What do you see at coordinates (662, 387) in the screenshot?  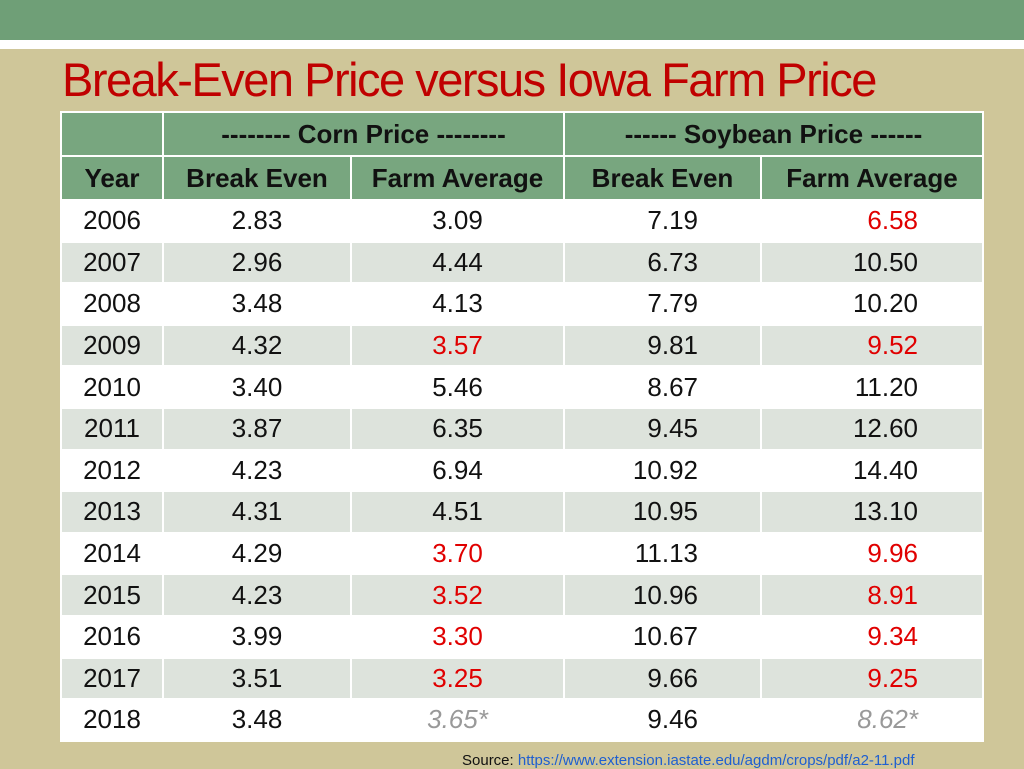 I see `price-cell: 8.67` at bounding box center [662, 387].